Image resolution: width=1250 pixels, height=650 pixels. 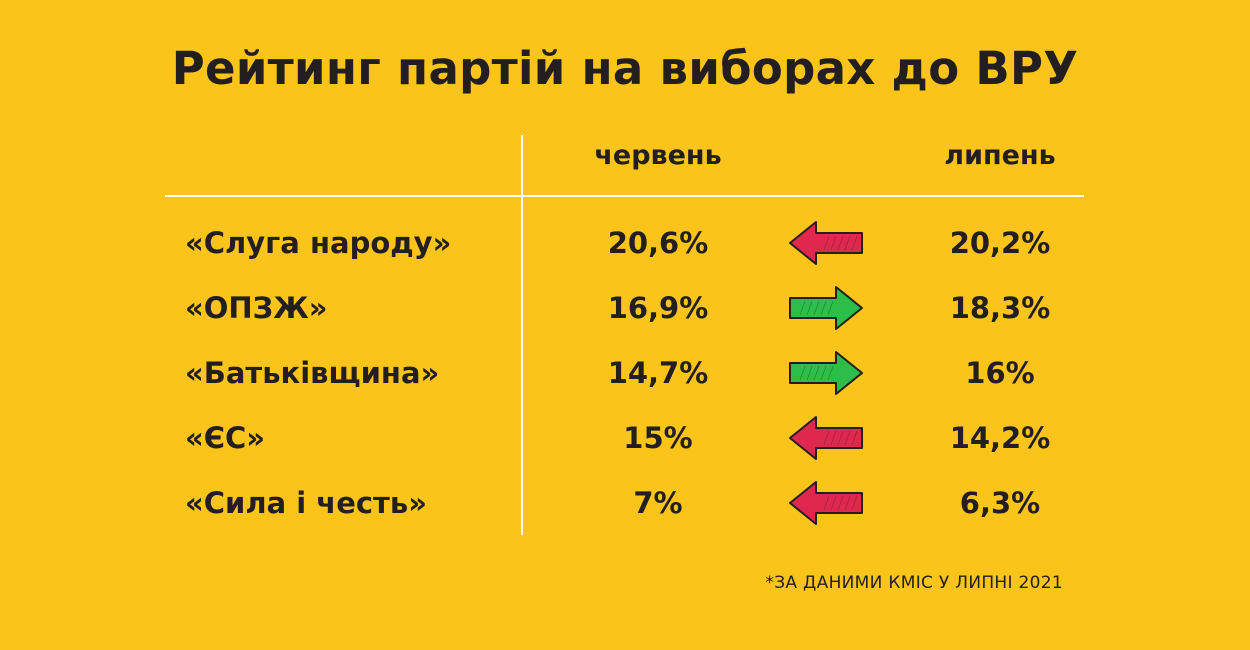 I want to click on table-row: «ЄС» 15% 14,2%, so click(x=625, y=438).